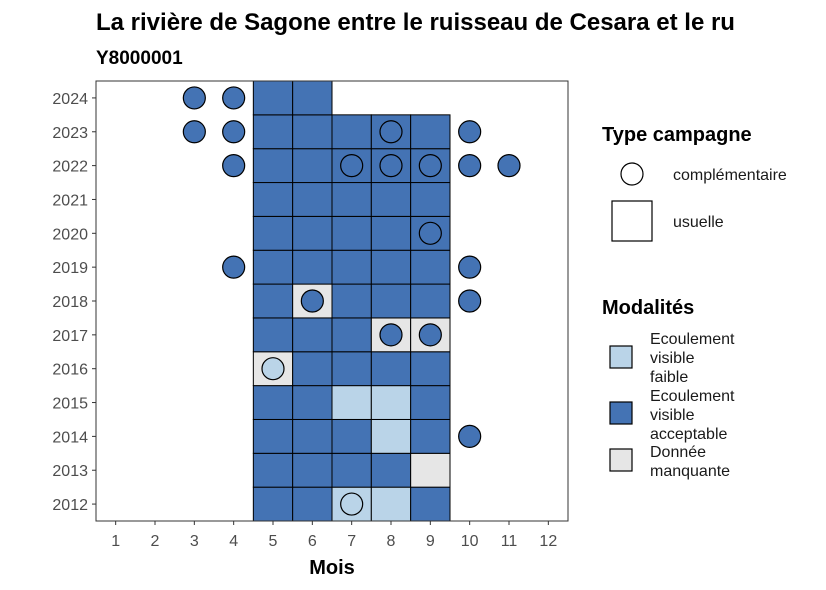 This screenshot has height=590, width=826. I want to click on y-tick-label-2023: 2023, so click(70, 133).